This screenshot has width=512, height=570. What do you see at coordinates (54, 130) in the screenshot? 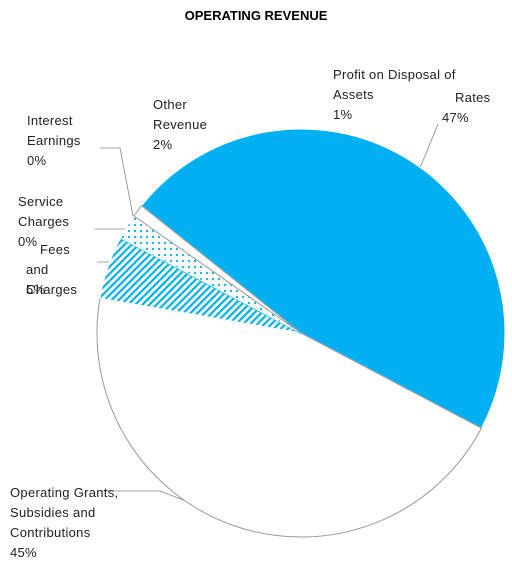
I see `slice-label: Interest Earnings` at bounding box center [54, 130].